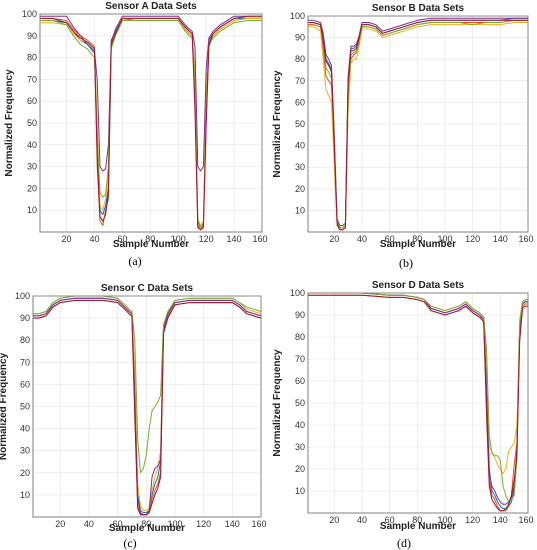 This screenshot has height=550, width=537. Describe the element at coordinates (406, 263) in the screenshot. I see `panel-caption: (b)` at that location.